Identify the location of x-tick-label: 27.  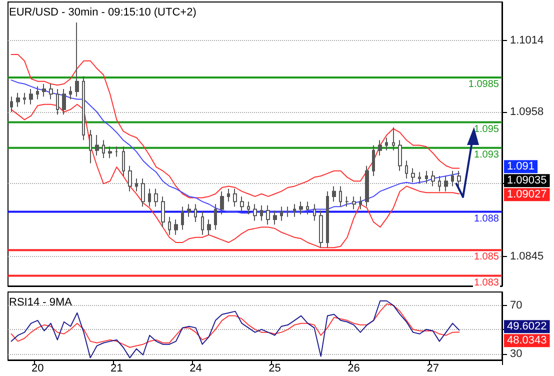
(432, 368).